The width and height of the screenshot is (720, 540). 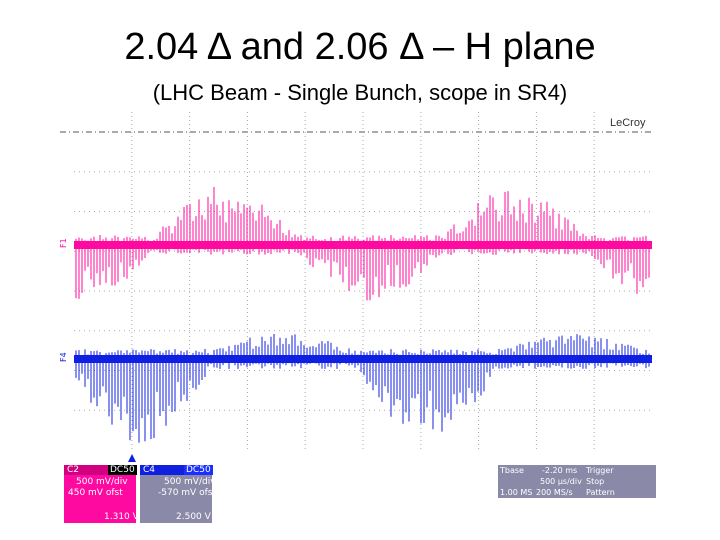 What do you see at coordinates (600, 492) in the screenshot?
I see `trigger-type: Pattern` at bounding box center [600, 492].